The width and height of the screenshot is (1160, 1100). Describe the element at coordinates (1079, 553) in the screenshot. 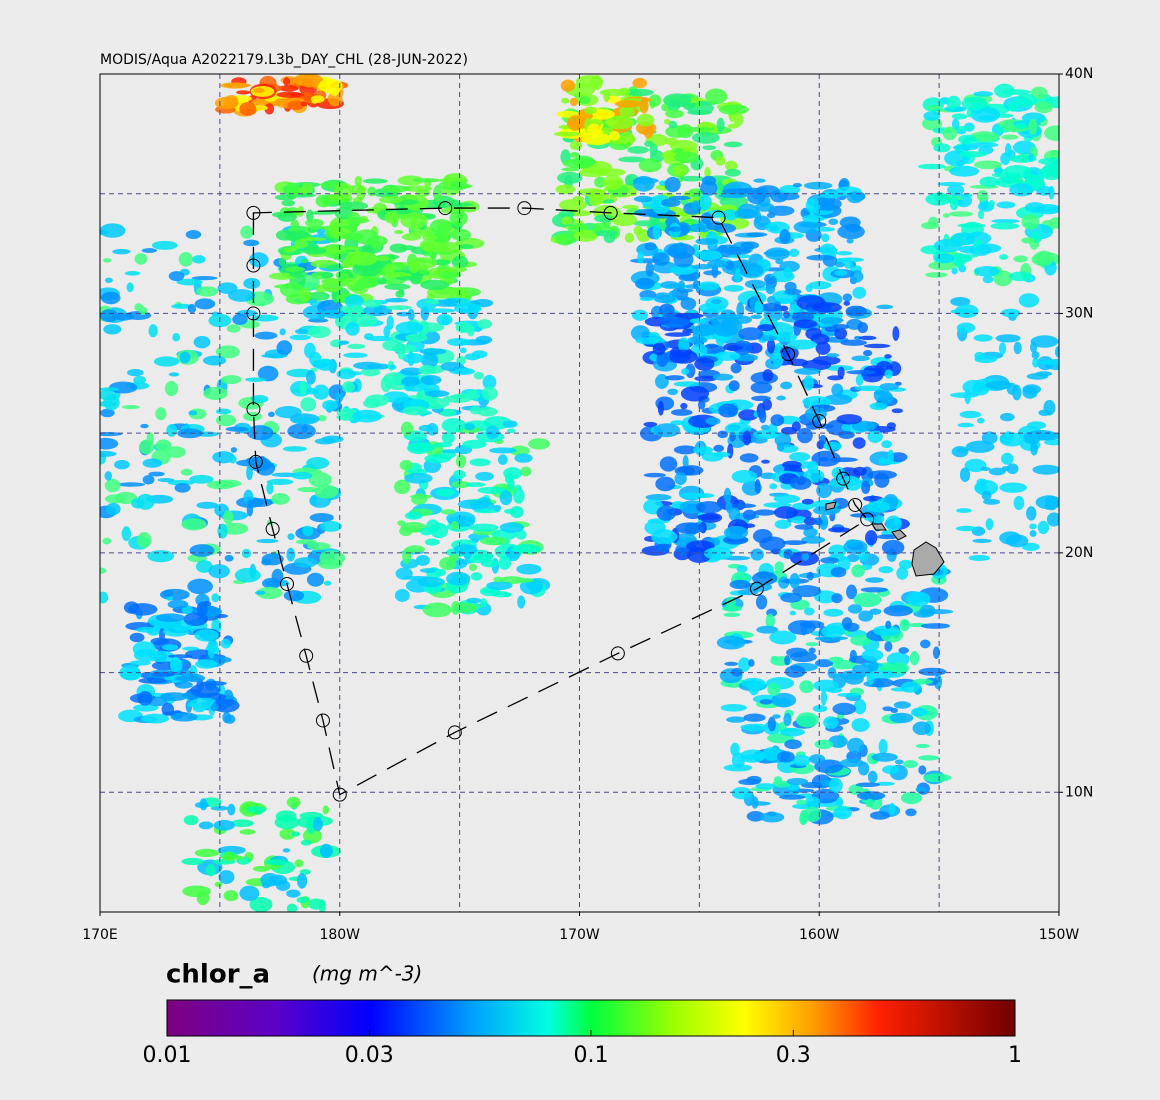

I see `y-tick-label: 20N` at that location.